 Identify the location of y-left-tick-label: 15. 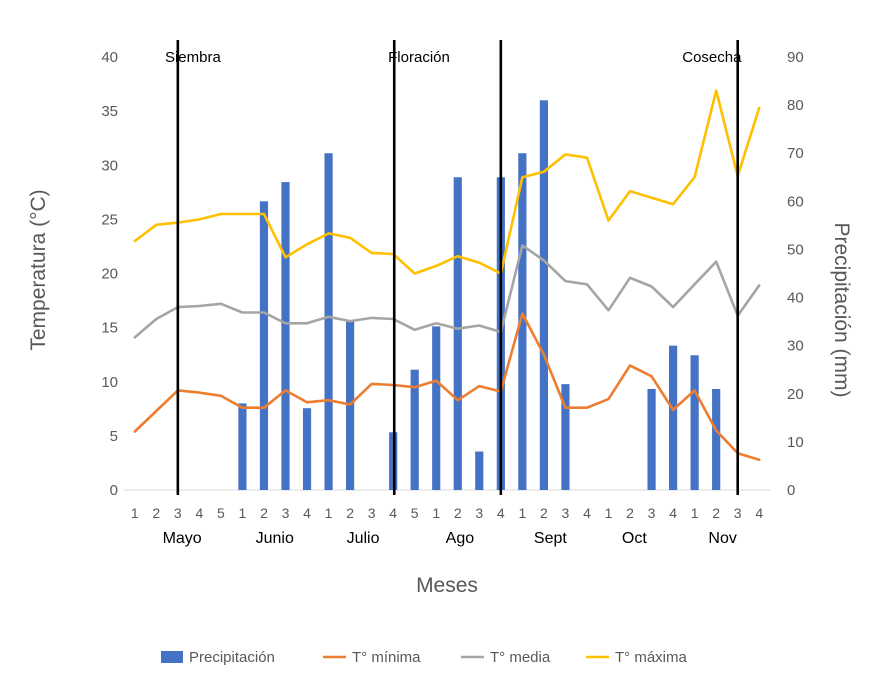
(109, 328).